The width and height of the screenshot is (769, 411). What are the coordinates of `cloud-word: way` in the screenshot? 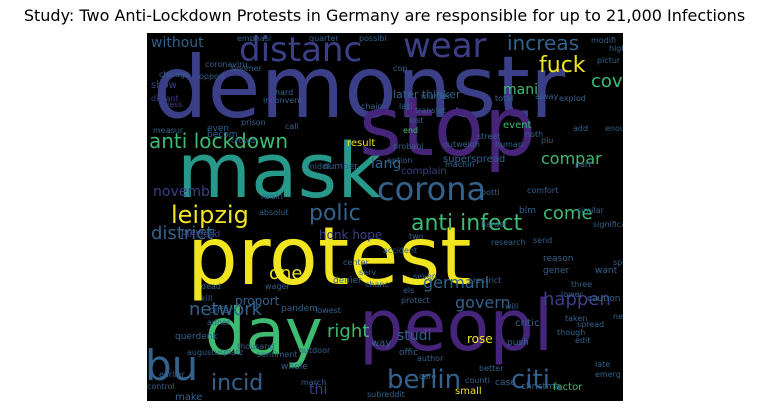 It's located at (381, 343).